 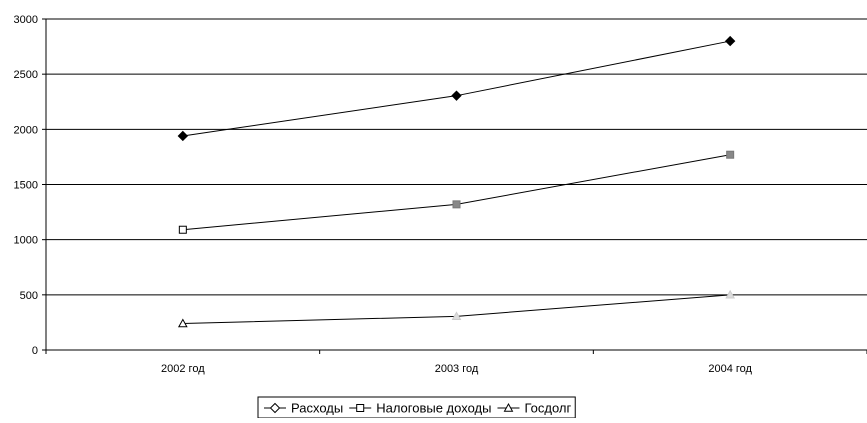 What do you see at coordinates (457, 369) in the screenshot?
I see `x-tick-label: 2003 год` at bounding box center [457, 369].